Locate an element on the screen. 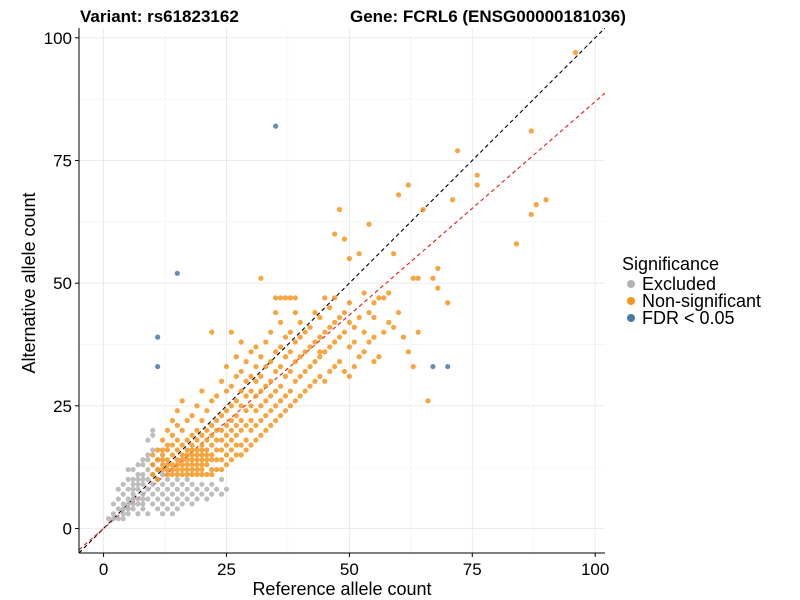 The height and width of the screenshot is (600, 800). y-tick-label: 25 is located at coordinates (62, 406).